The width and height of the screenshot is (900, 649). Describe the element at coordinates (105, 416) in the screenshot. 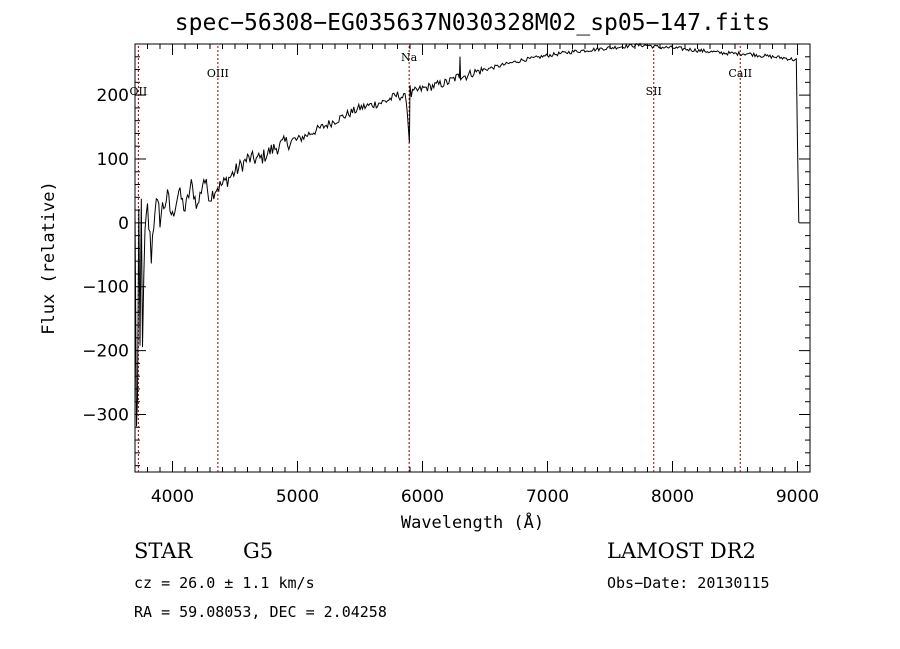

I see `y-tick-label: −300` at that location.